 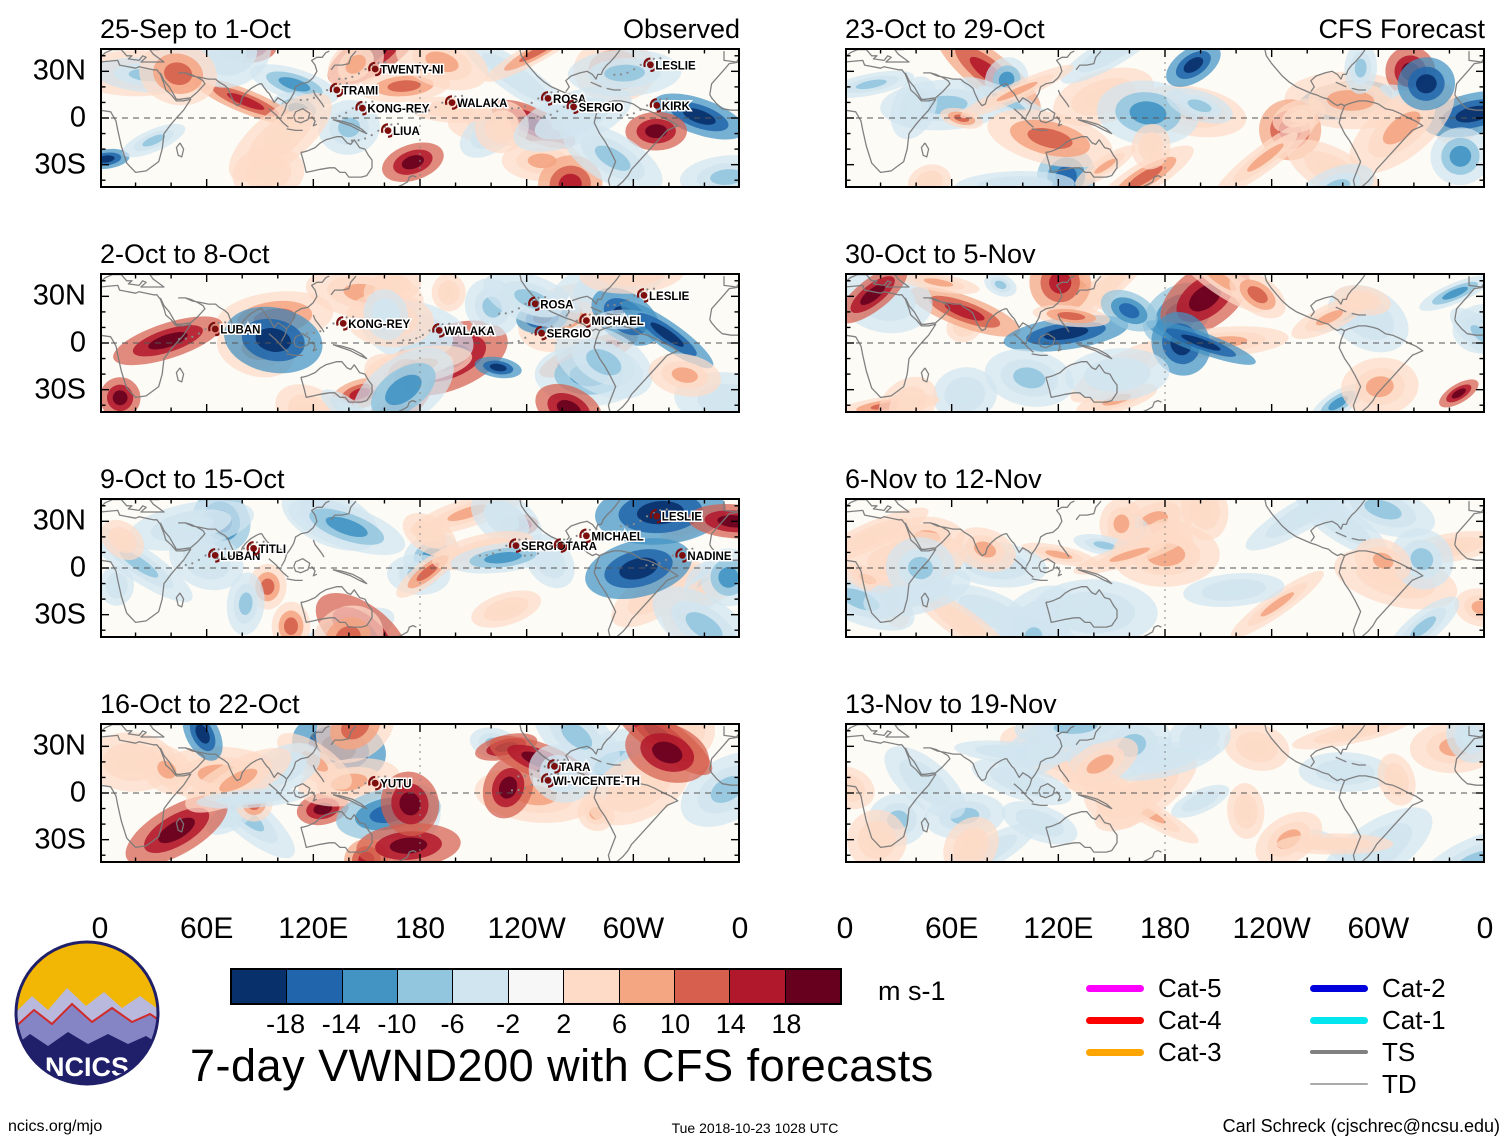 What do you see at coordinates (395, 785) in the screenshot?
I see `storm-label: YUTU` at bounding box center [395, 785].